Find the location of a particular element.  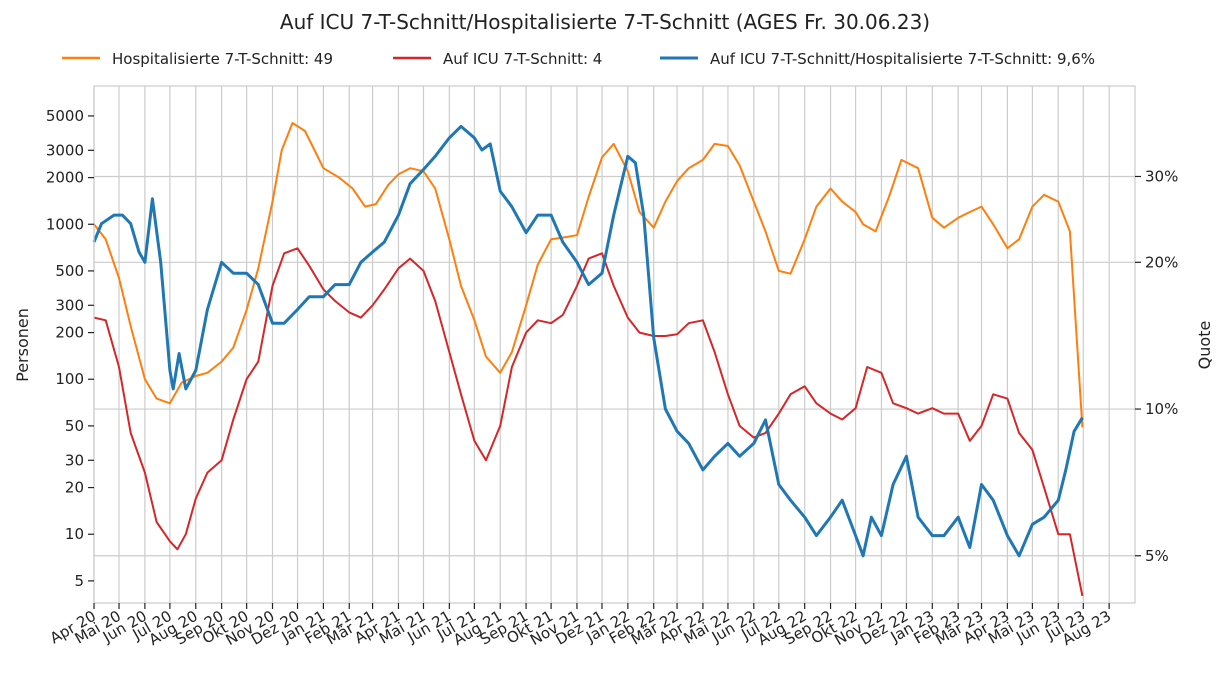

y-left-tick-label: 5 is located at coordinates (79, 581).